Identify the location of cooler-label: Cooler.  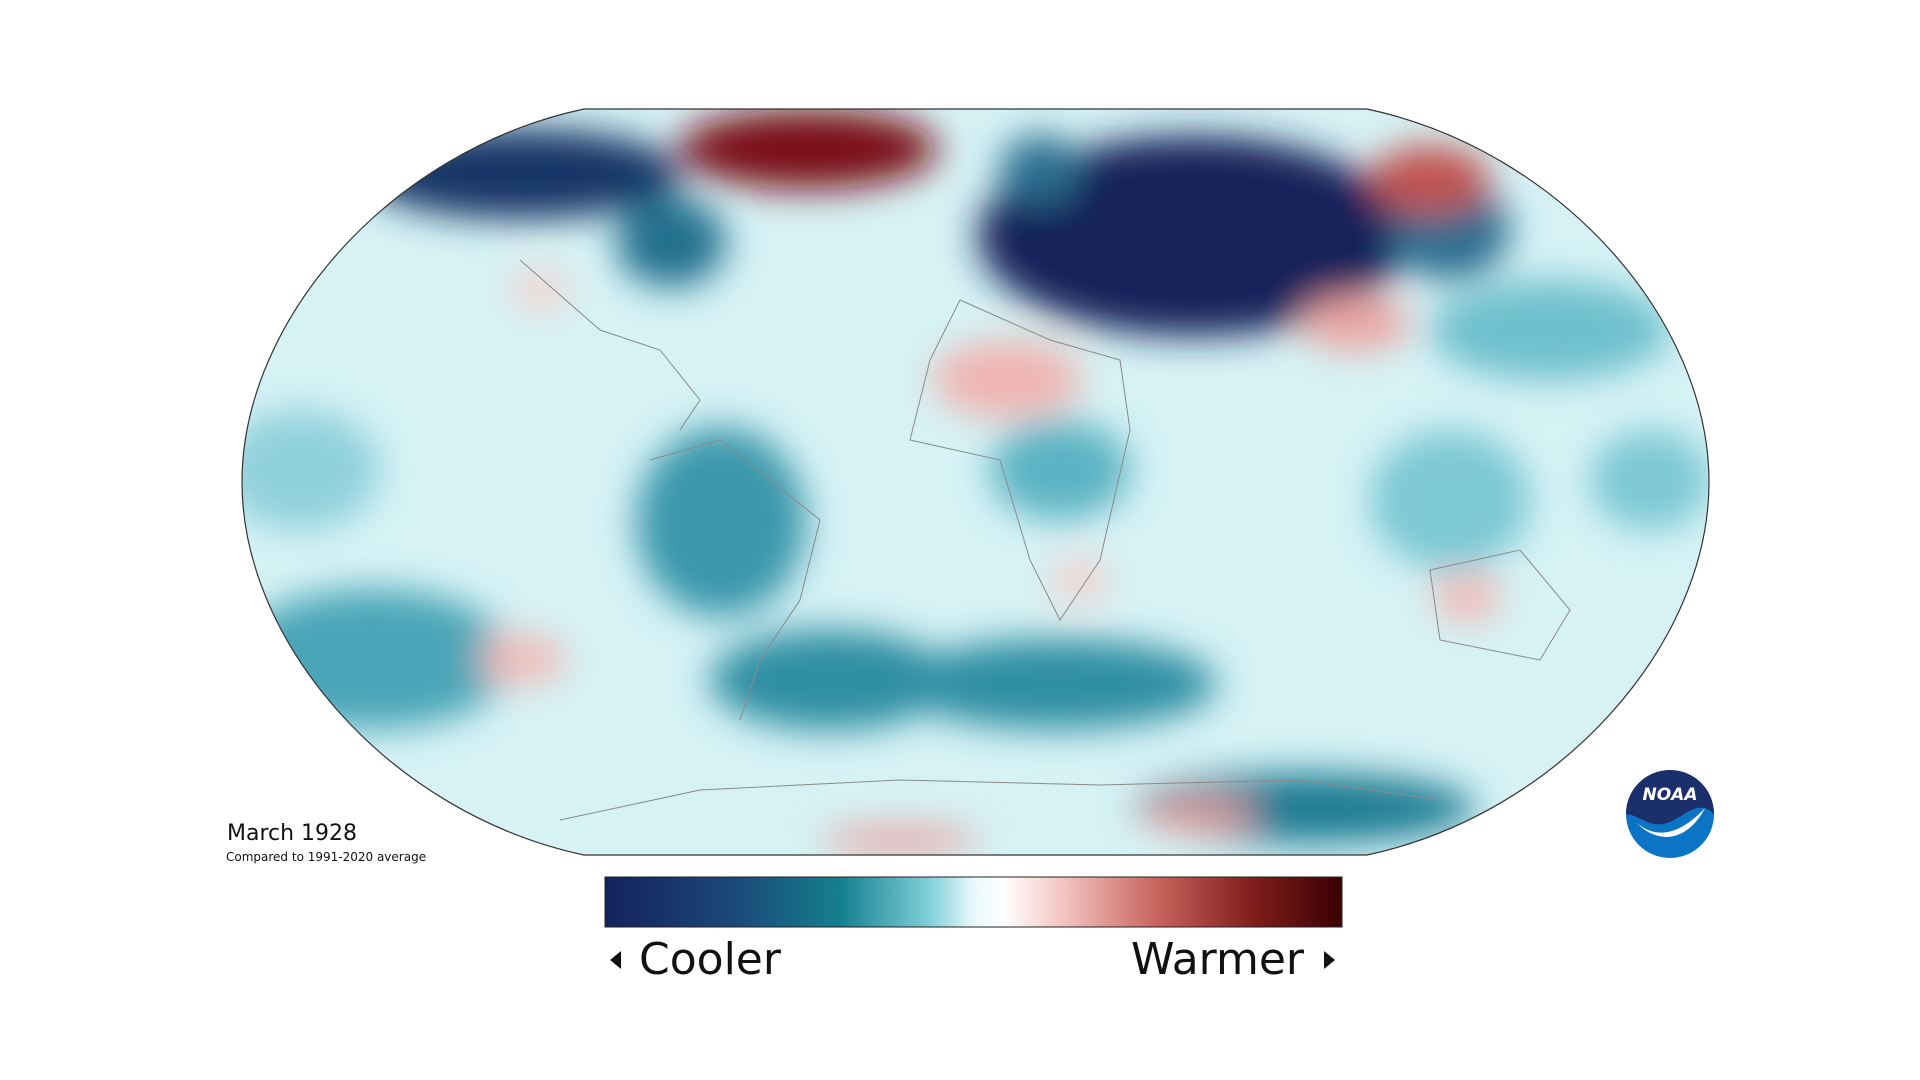
(710, 959).